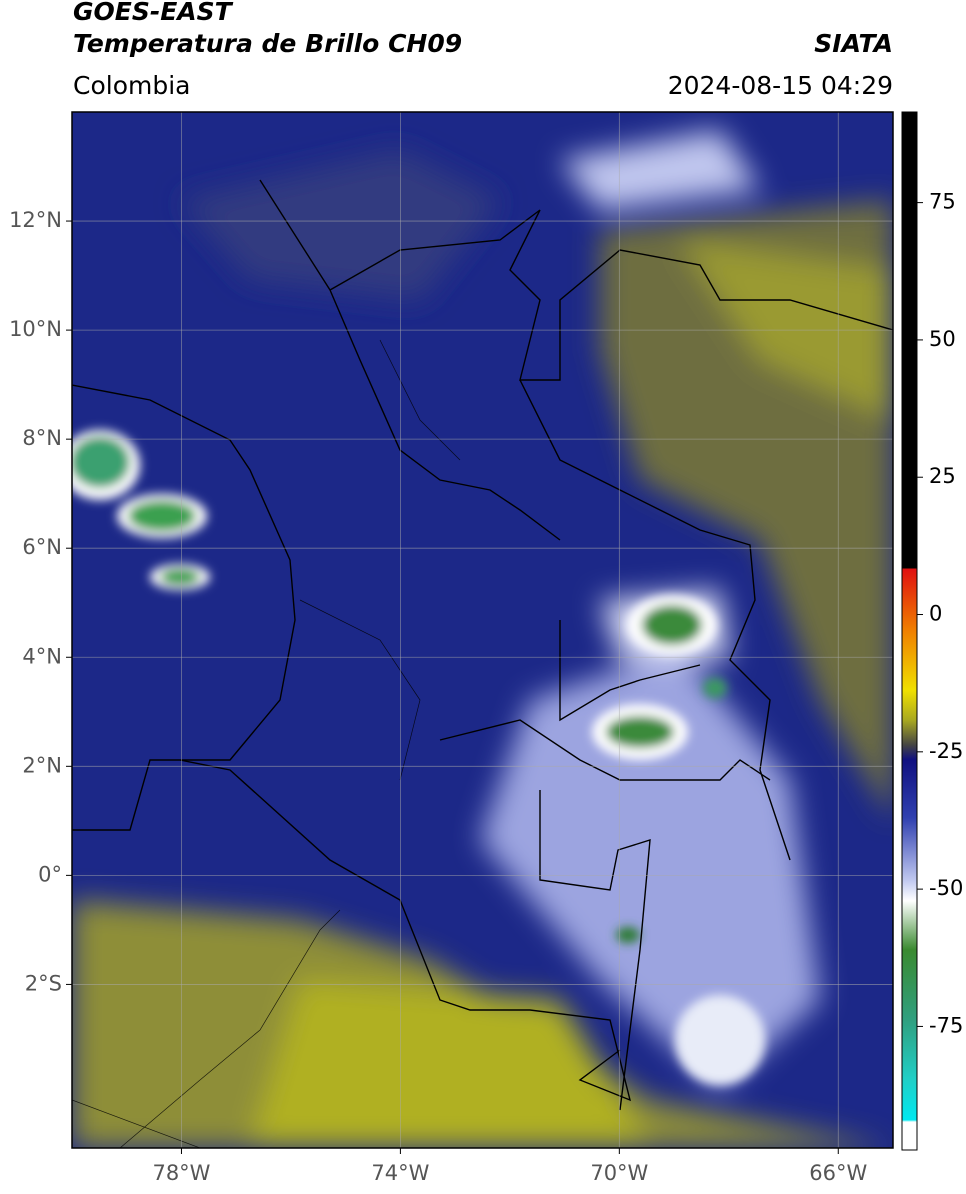 Image resolution: width=966 pixels, height=1194 pixels. What do you see at coordinates (853, 43) in the screenshot?
I see `source: SIATA` at bounding box center [853, 43].